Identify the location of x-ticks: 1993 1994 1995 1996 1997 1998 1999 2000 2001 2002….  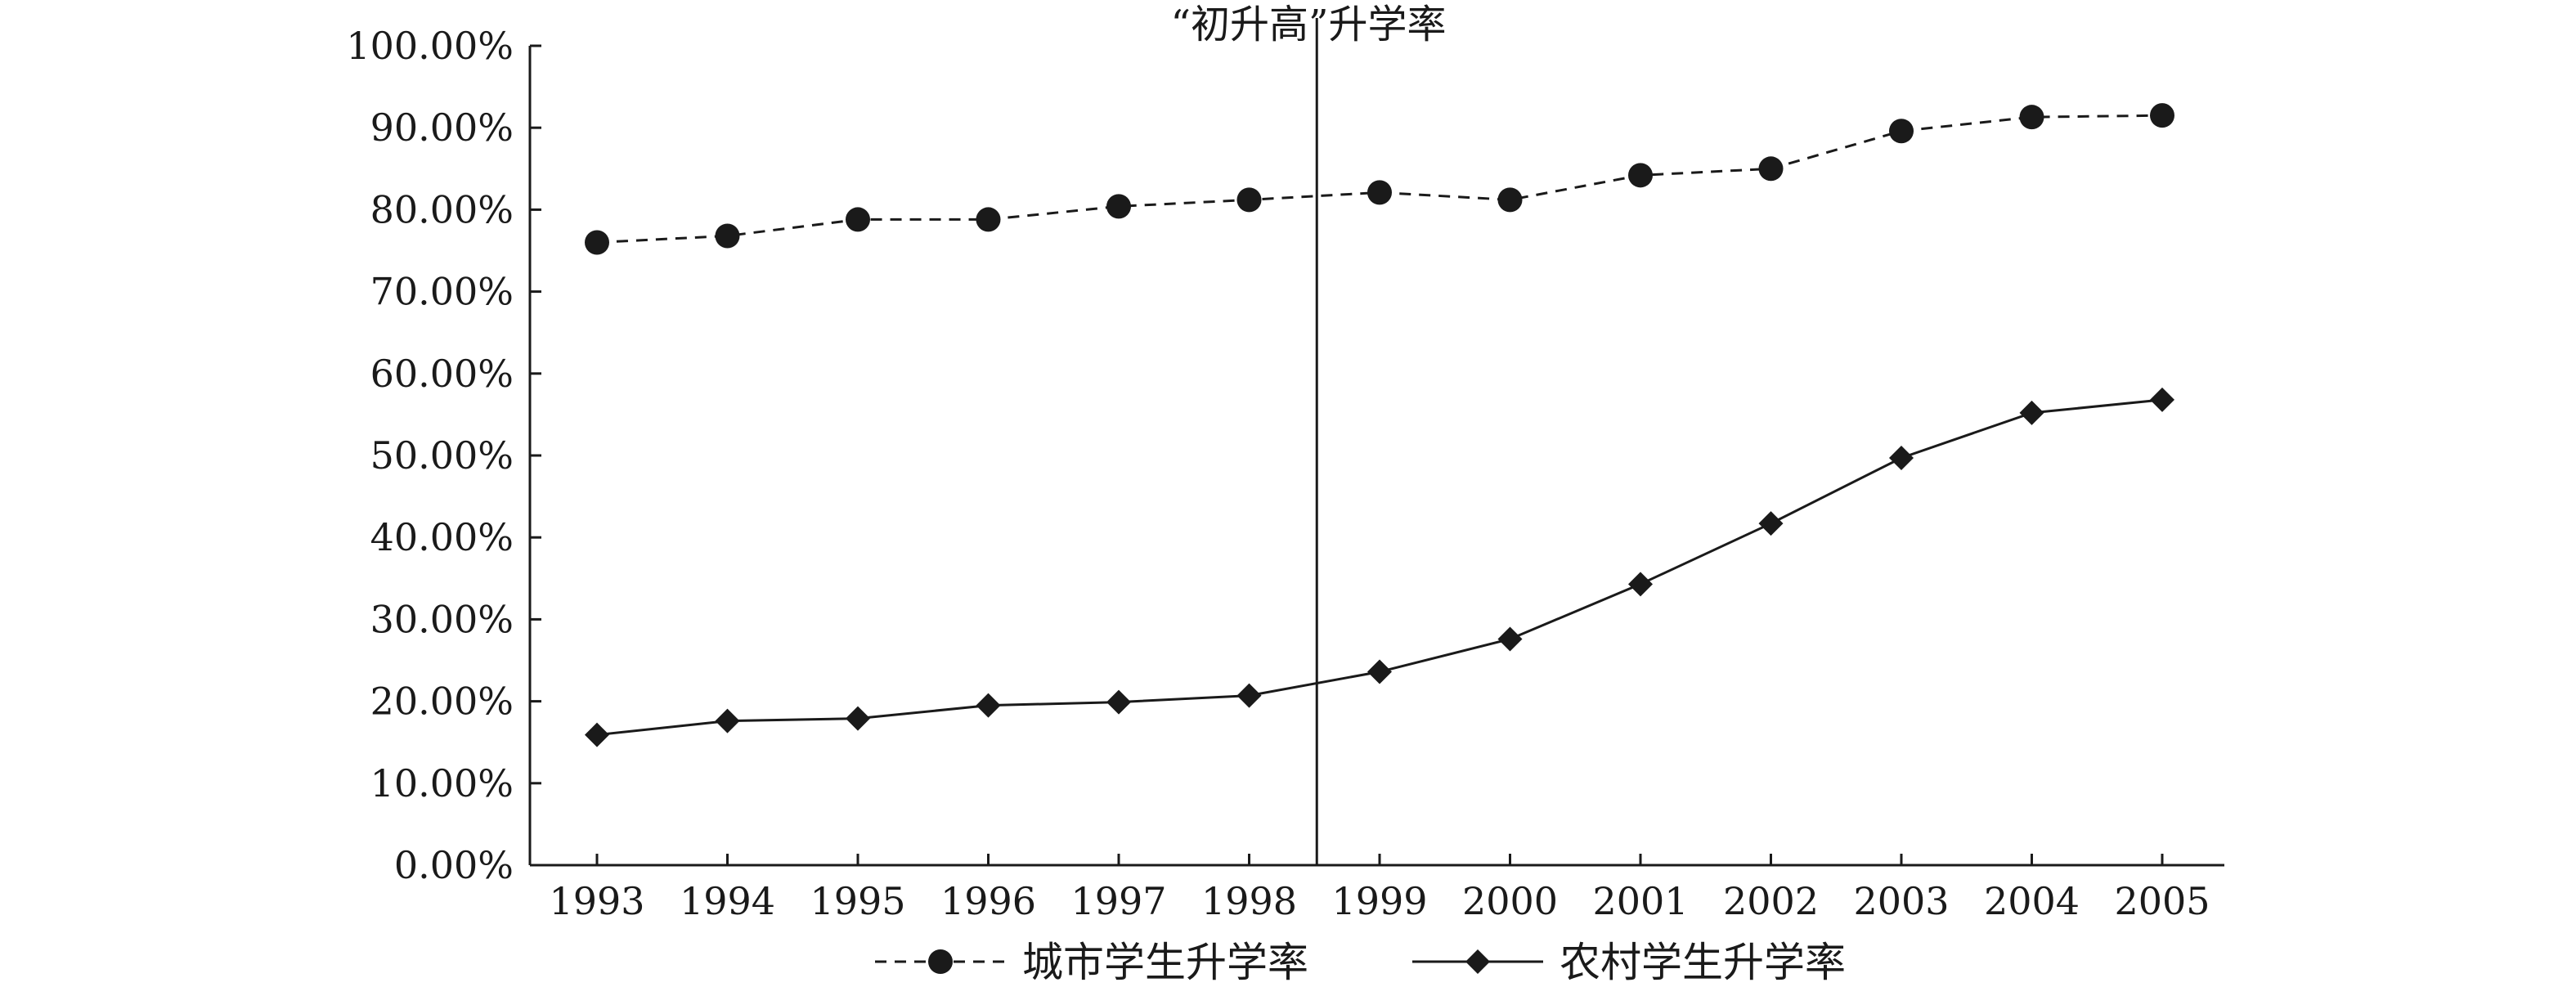
(1379, 889).